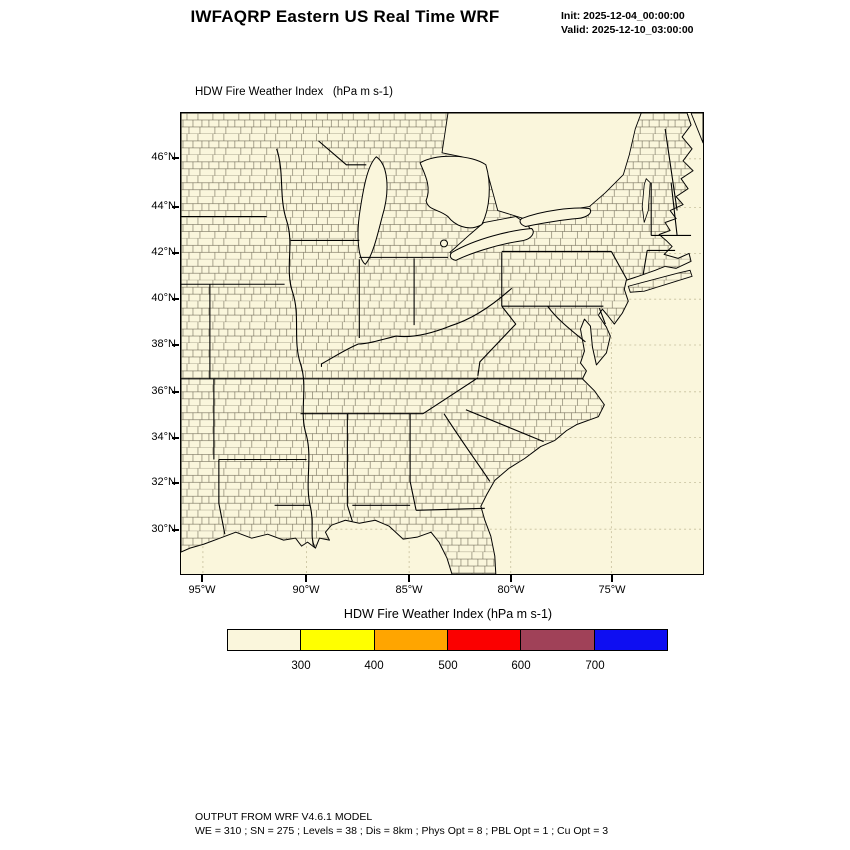  What do you see at coordinates (595, 666) in the screenshot?
I see `colorbar-tick-label: 700` at bounding box center [595, 666].